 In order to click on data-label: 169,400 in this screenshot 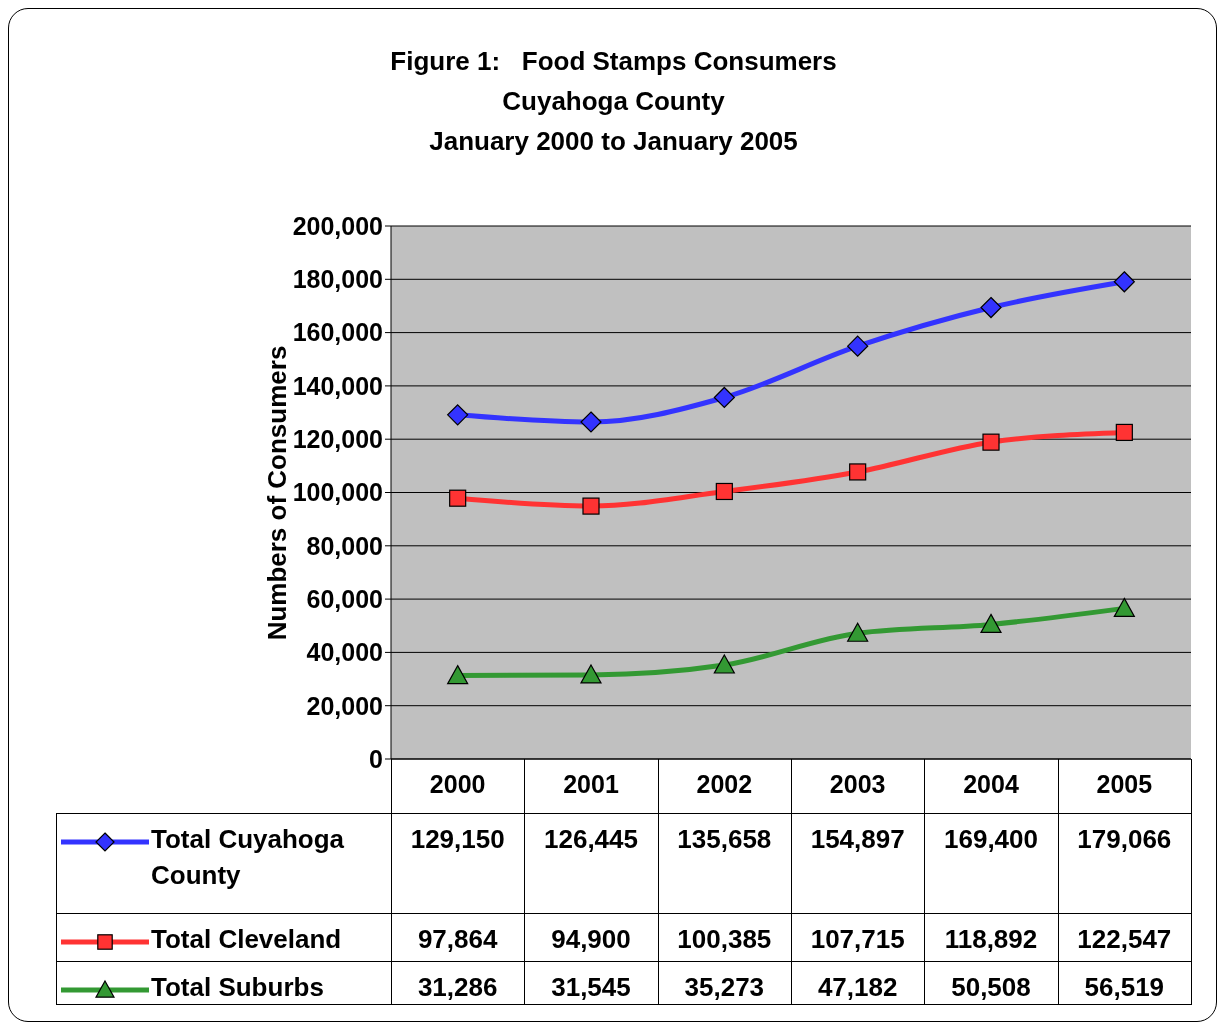, I will do `click(991, 839)`.